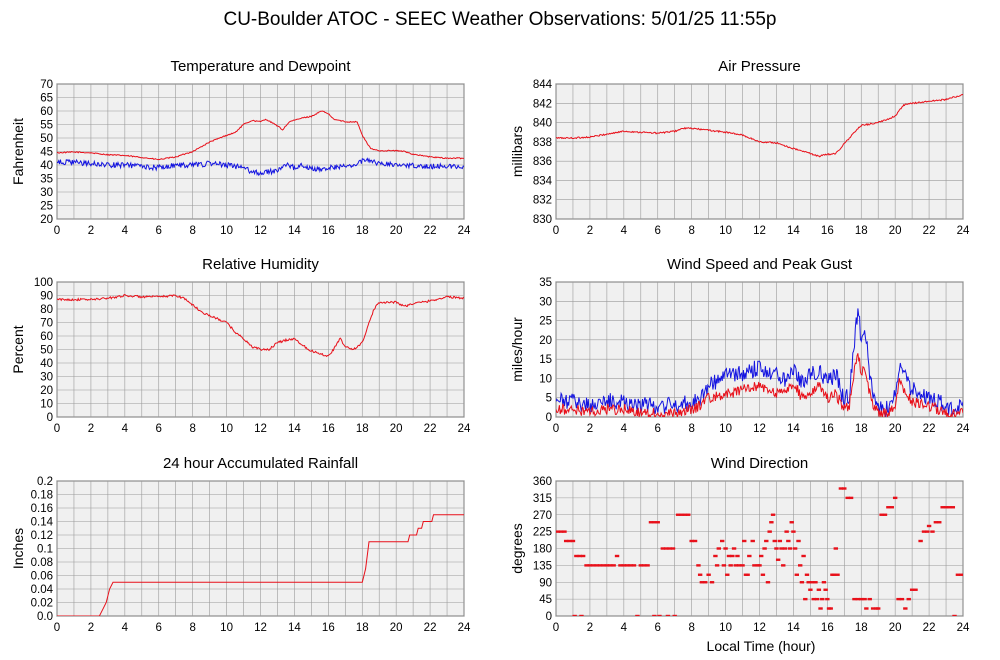  Describe the element at coordinates (691, 429) in the screenshot. I see `wind-speed-x-tick-label: 8` at that location.